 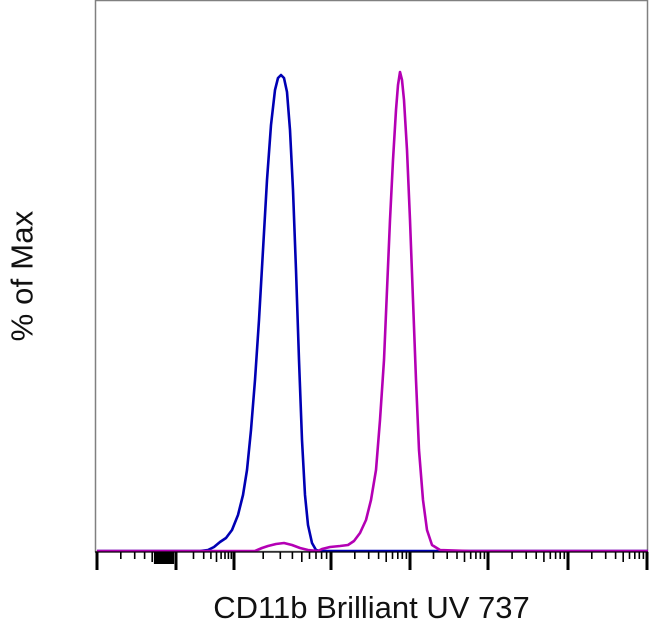 I want to click on x-axis-label: CD11b Brilliant UV 737, so click(x=371, y=607).